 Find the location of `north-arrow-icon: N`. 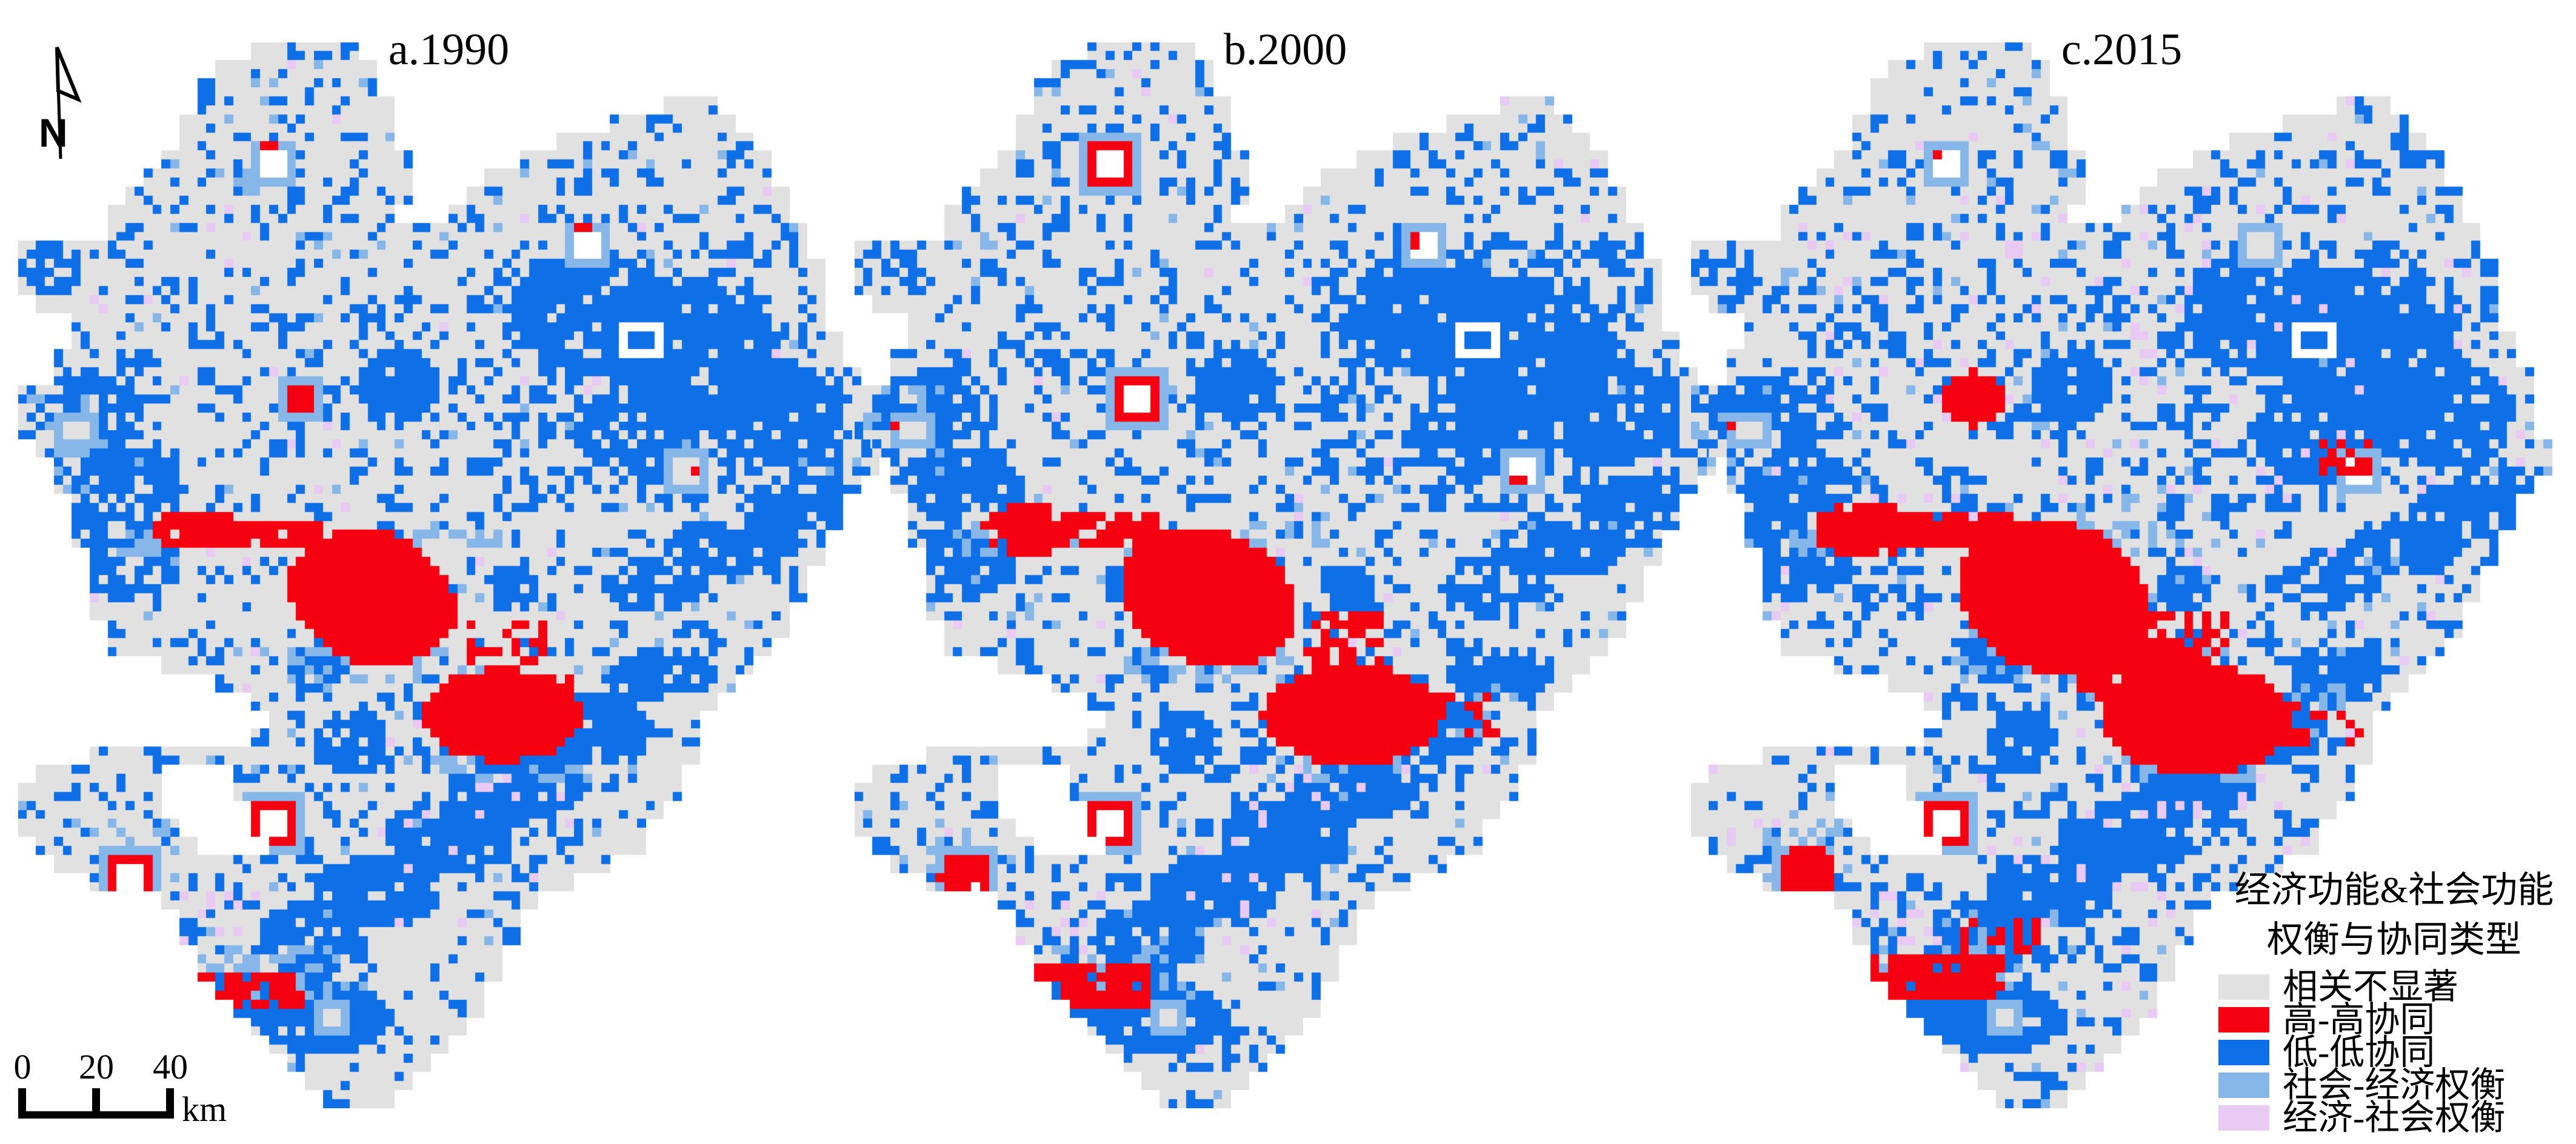

north-arrow-icon: N is located at coordinates (61, 103).